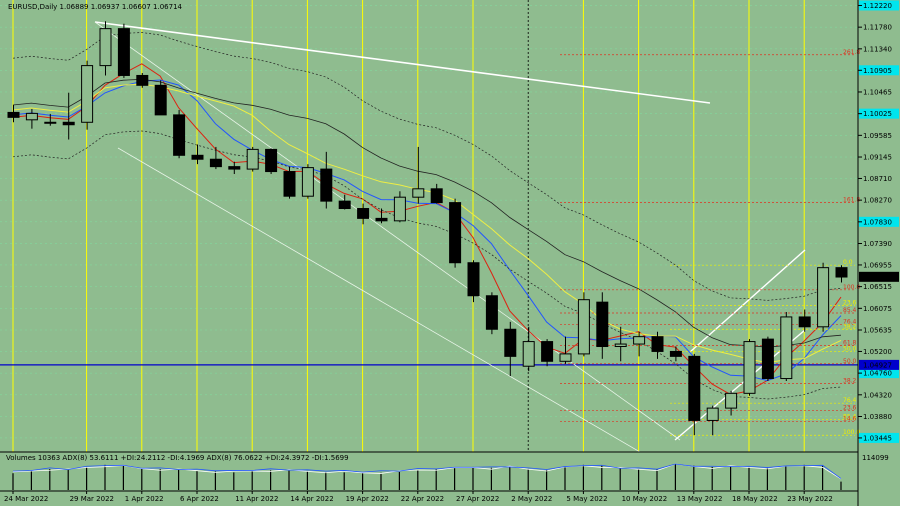 This screenshot has width=900, height=506. I want to click on date-tick-label: 1 Apr 2022, so click(144, 499).